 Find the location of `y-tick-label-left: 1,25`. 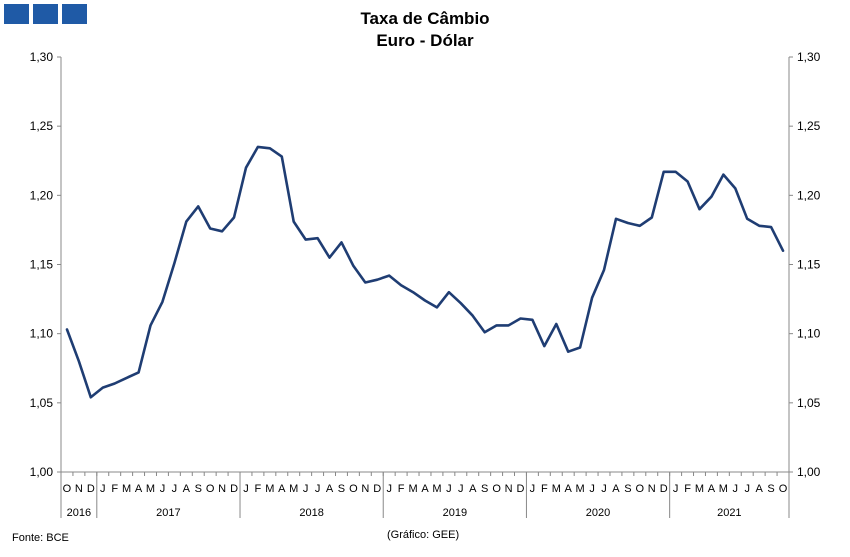

y-tick-label-left: 1,25 is located at coordinates (42, 126).